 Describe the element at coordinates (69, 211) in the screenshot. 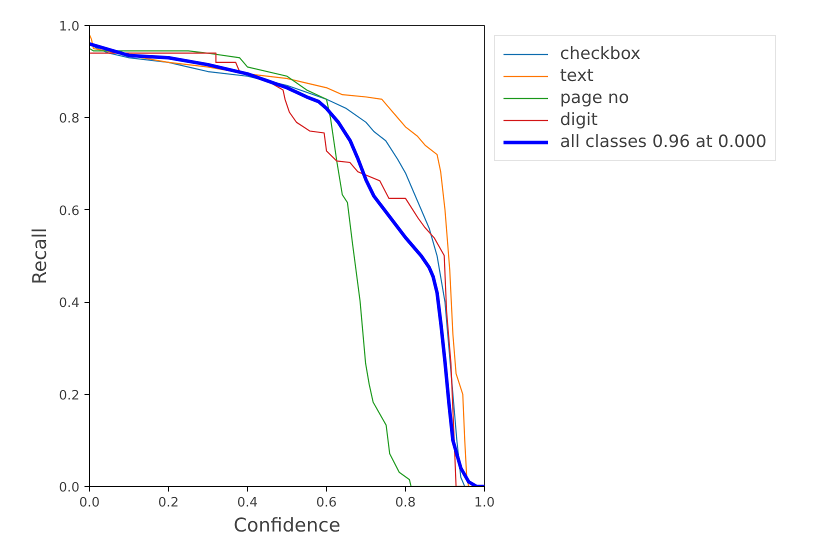

I see `y-tick-label: 0.6` at that location.